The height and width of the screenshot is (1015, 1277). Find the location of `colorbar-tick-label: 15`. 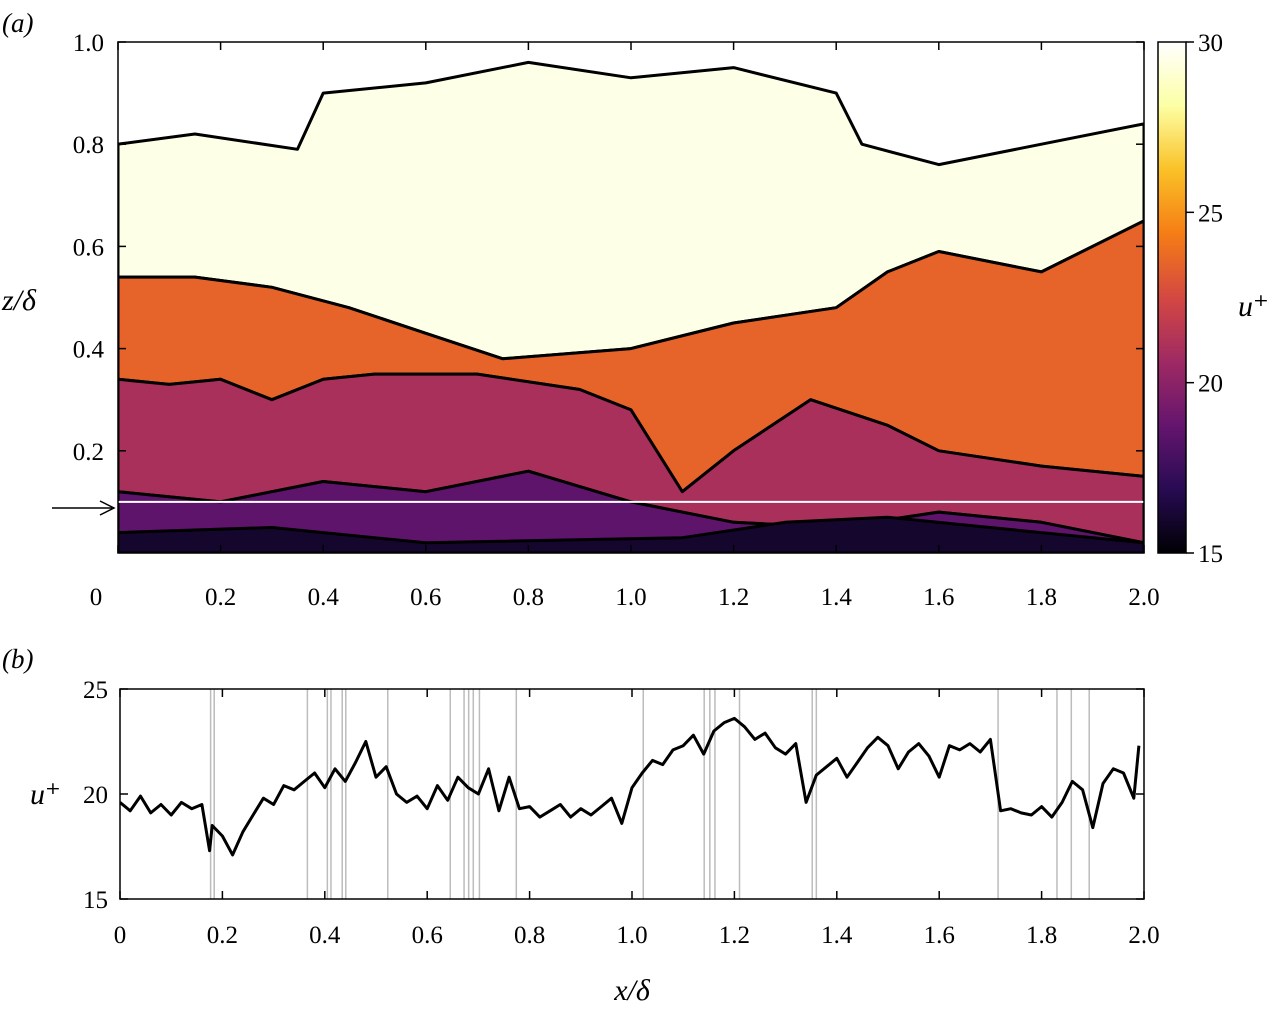

colorbar-tick-label: 15 is located at coordinates (1210, 554).